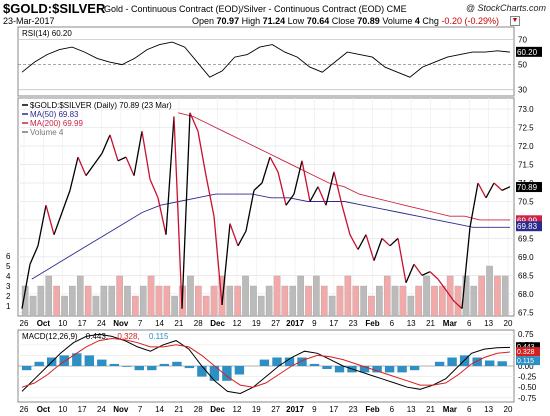 The image size is (550, 416). What do you see at coordinates (508, 323) in the screenshot?
I see `price-x-tick-label: 20` at bounding box center [508, 323].